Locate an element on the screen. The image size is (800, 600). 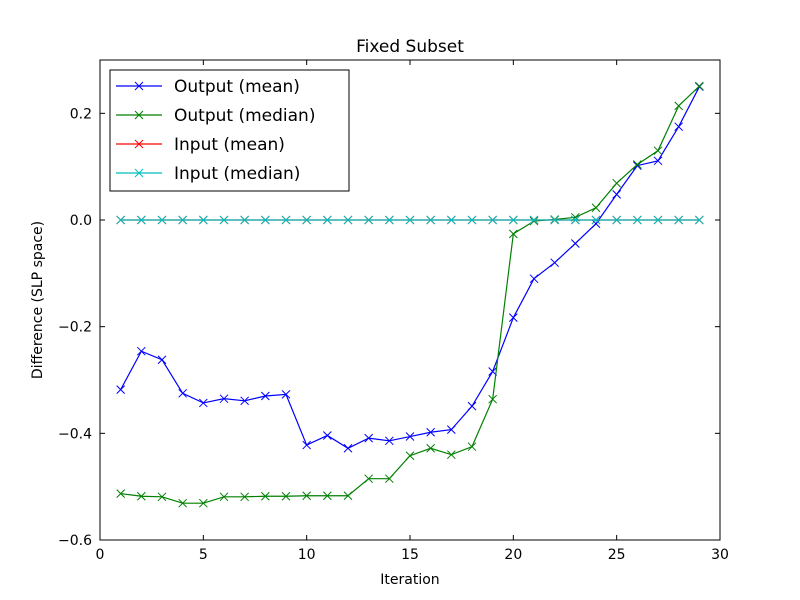
legend-box is located at coordinates (229, 130).